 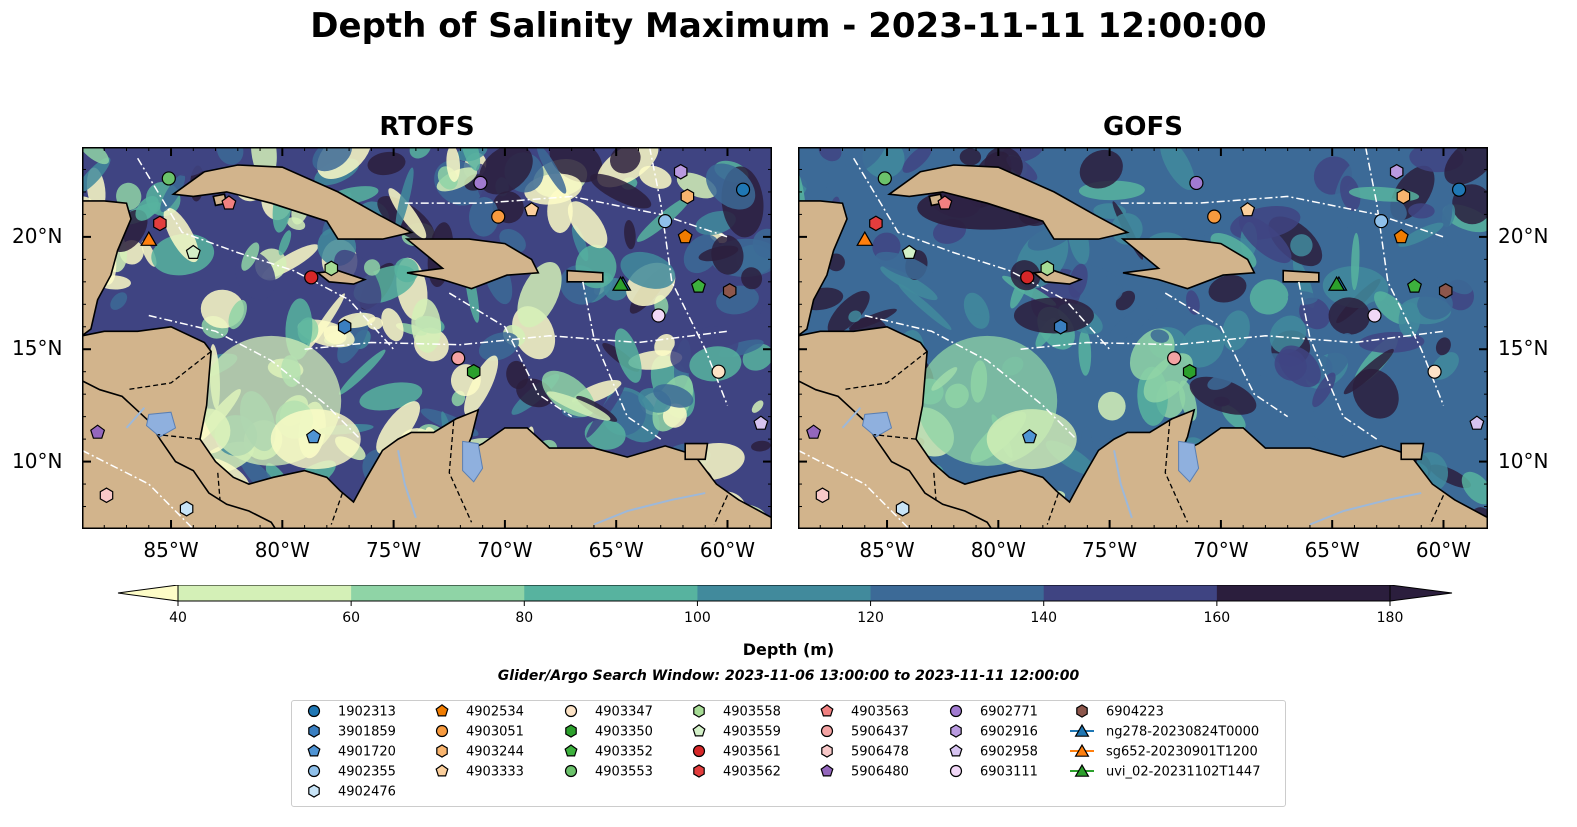 What do you see at coordinates (624, 712) in the screenshot?
I see `legend-label: 4903347` at bounding box center [624, 712].